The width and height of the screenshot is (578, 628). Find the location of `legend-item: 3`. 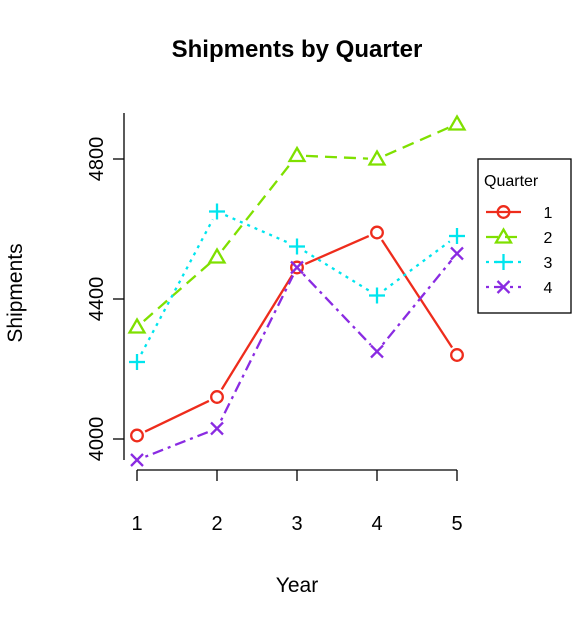

legend-item: 3 is located at coordinates (519, 263).